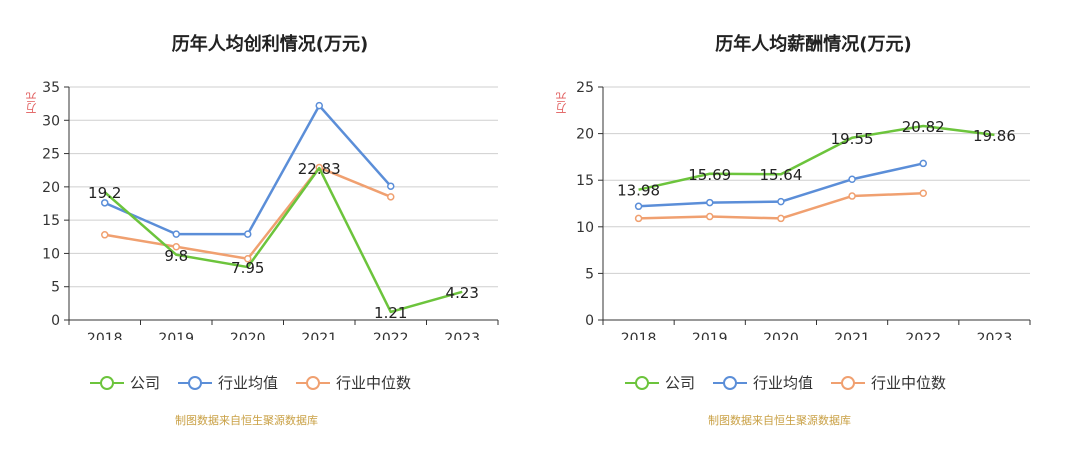 Image resolution: width=1087 pixels, height=467 pixels. I want to click on data-label-company: 13.98, so click(638, 191).